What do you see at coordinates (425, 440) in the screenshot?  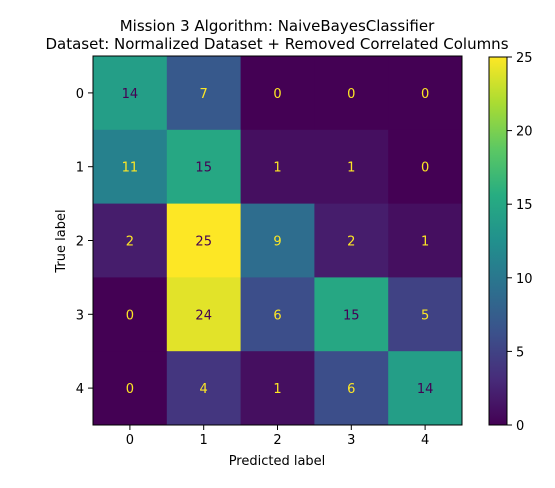 I see `x-tick-label: 4` at bounding box center [425, 440].